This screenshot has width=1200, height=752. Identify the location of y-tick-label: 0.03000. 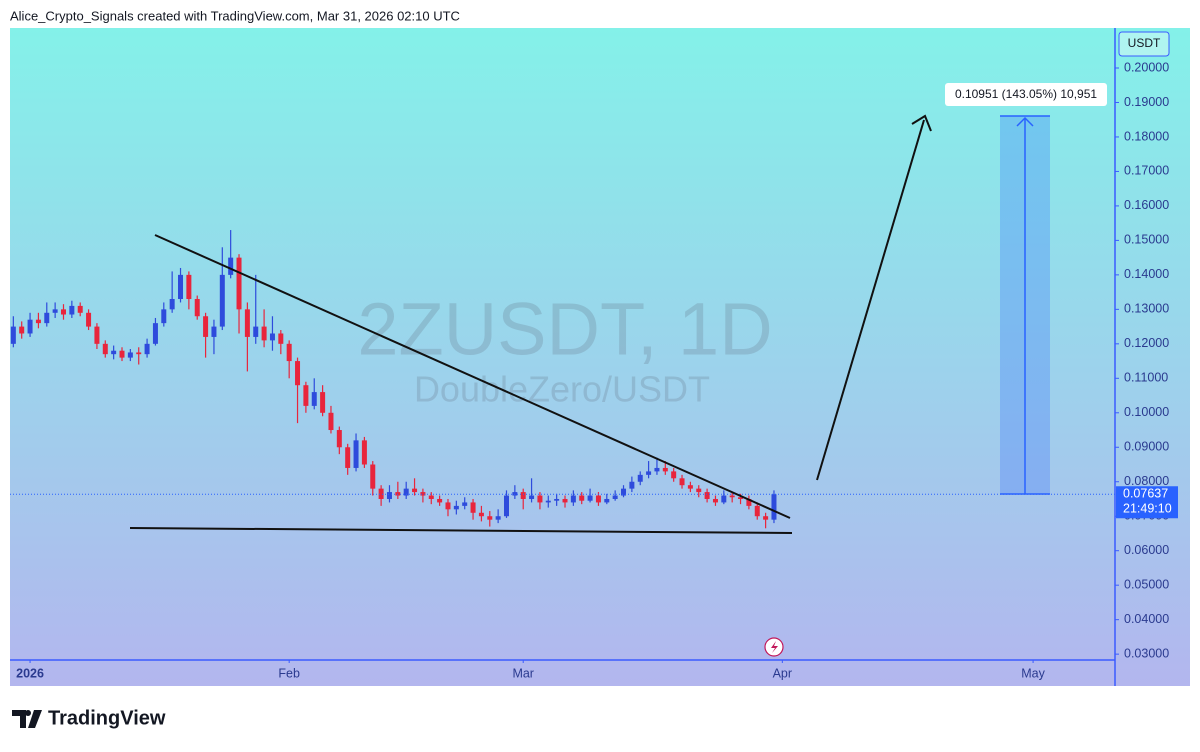
(1146, 653).